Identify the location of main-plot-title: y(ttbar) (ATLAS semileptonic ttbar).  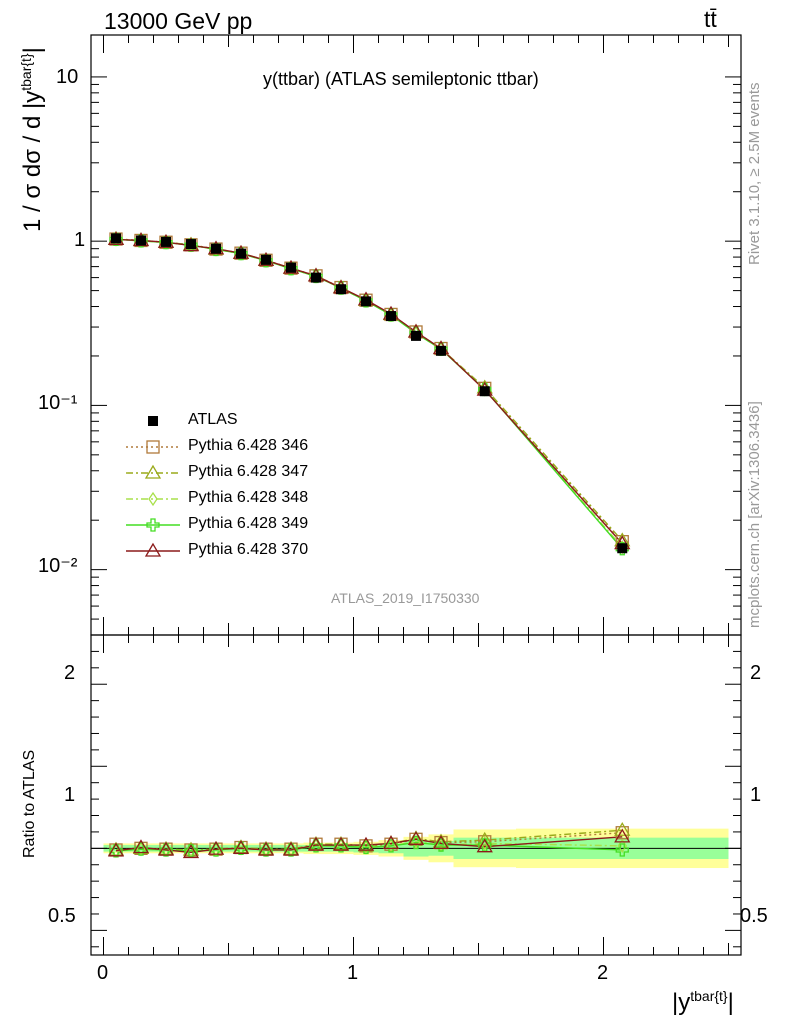
(401, 79).